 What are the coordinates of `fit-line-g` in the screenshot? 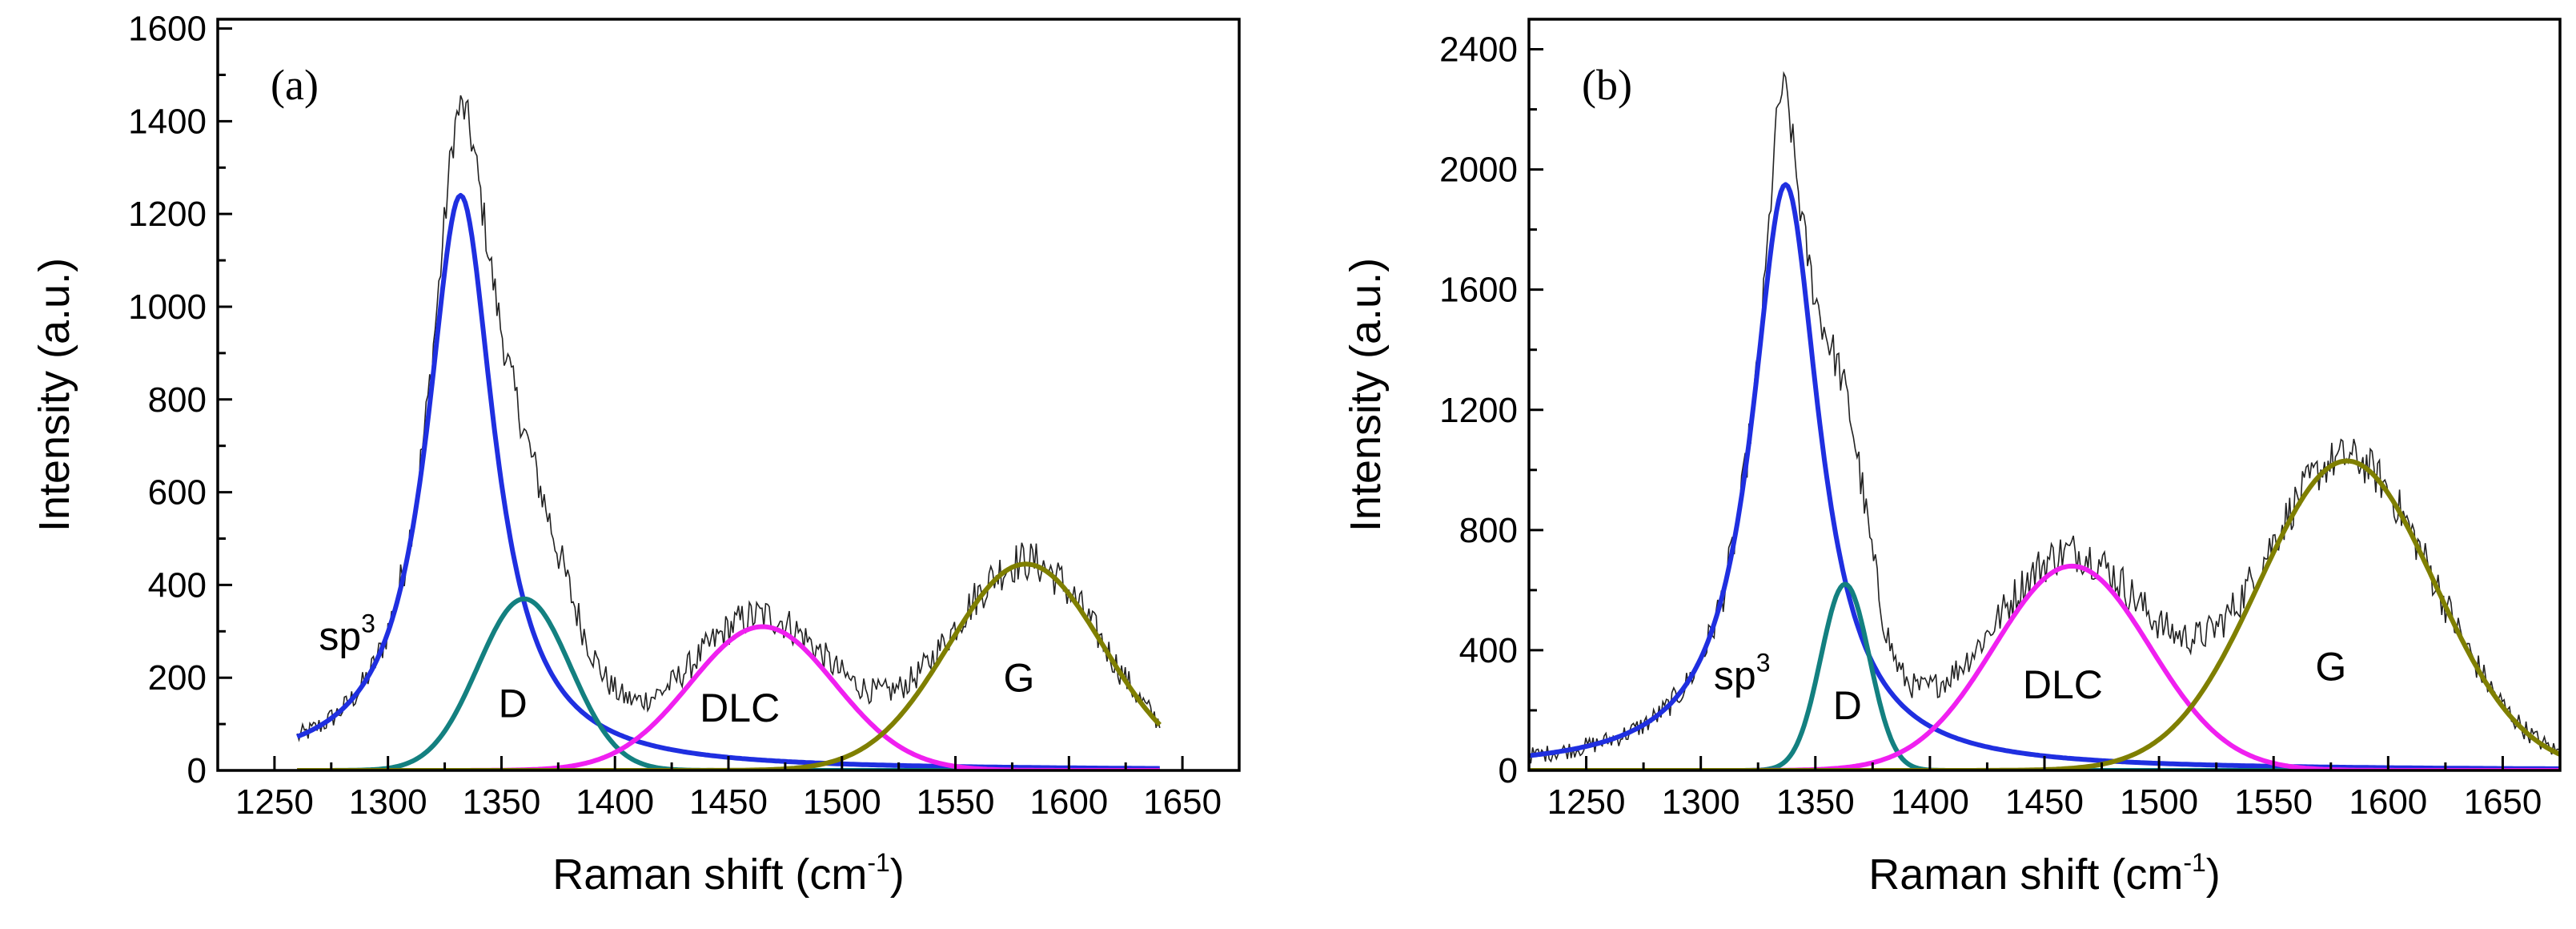 It's located at (2045, 614).